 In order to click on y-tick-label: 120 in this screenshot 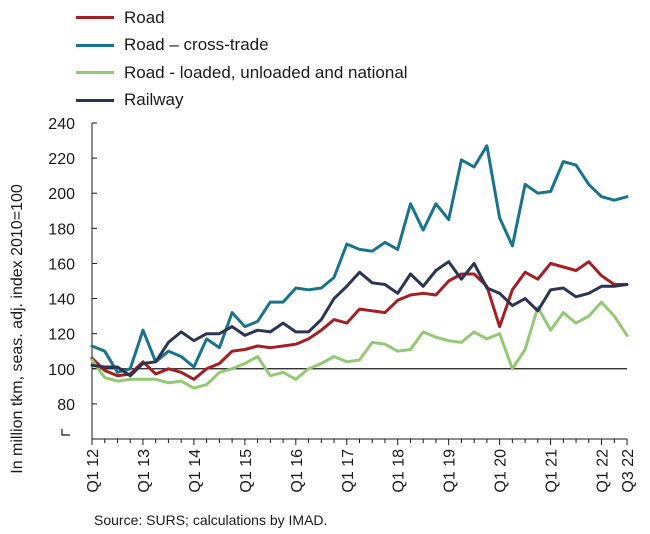, I will do `click(61, 335)`.